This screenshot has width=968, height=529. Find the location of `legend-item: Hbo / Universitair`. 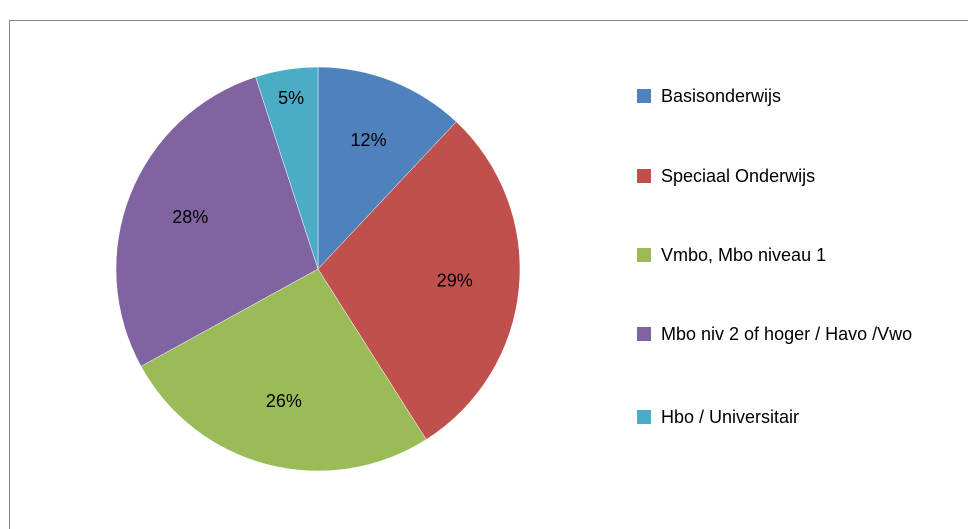

legend-item: Hbo / Universitair is located at coordinates (797, 417).